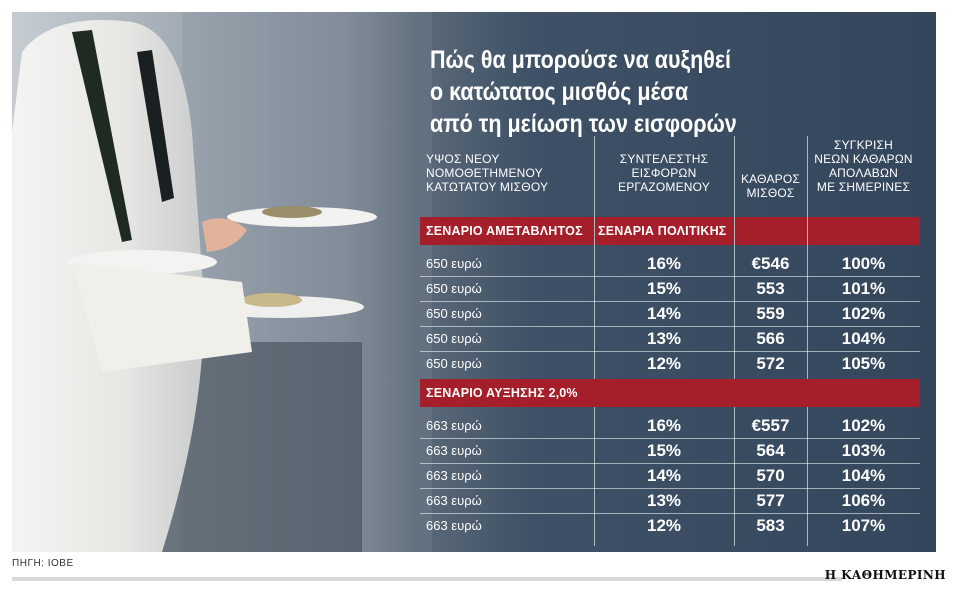  Describe the element at coordinates (663, 187) in the screenshot. I see `column-header-line: ΕΡΓΑΖΟΜΕΝΟΥ` at that location.